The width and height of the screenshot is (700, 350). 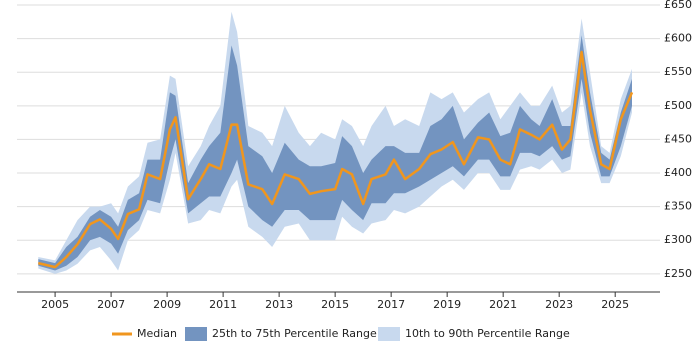 What do you see at coordinates (678, 71) in the screenshot?
I see `y-tick-label: £550` at bounding box center [678, 71].